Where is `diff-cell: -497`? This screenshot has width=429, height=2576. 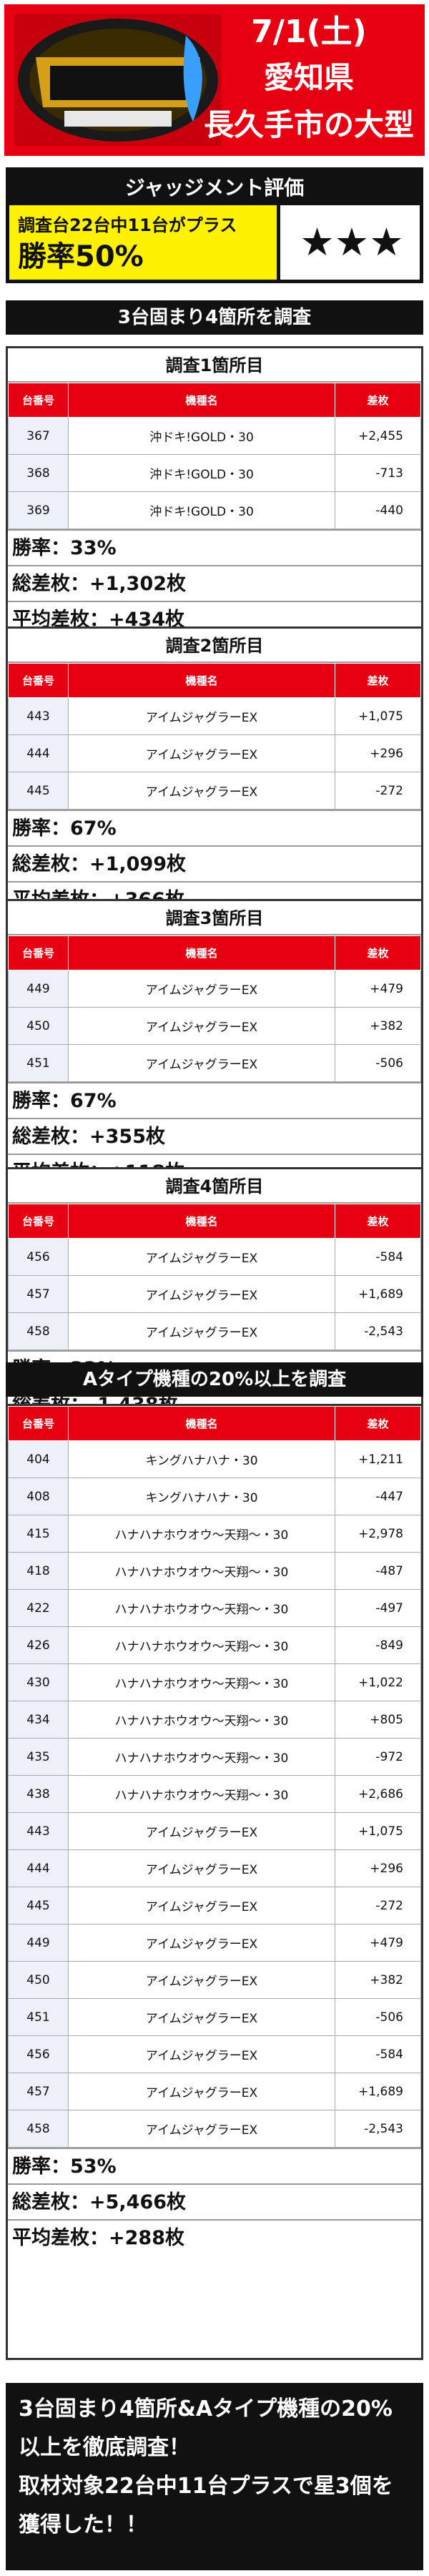 diff-cell: -497 is located at coordinates (378, 1608).